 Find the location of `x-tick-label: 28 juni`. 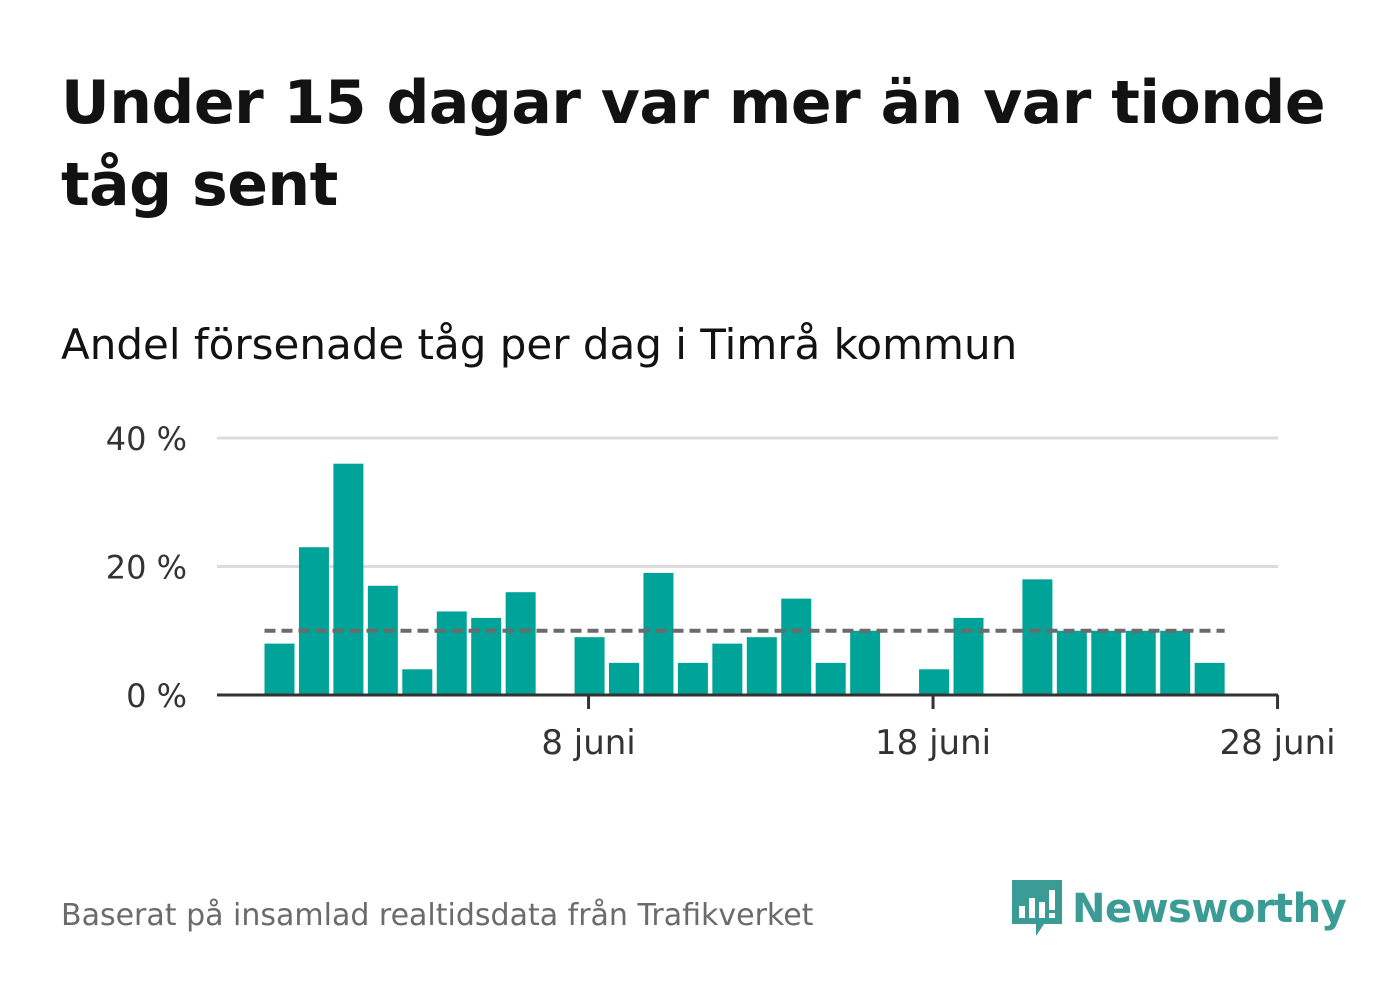

x-tick-label: 28 juni is located at coordinates (1278, 743).